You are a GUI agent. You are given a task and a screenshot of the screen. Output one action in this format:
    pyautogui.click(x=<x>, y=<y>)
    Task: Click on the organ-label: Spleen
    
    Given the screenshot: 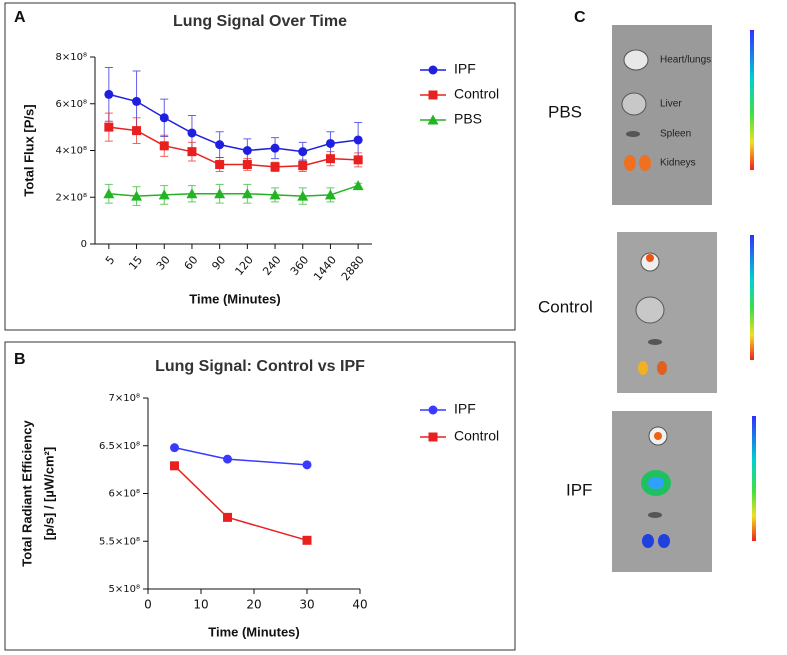 What is the action you would take?
    pyautogui.click(x=675, y=134)
    